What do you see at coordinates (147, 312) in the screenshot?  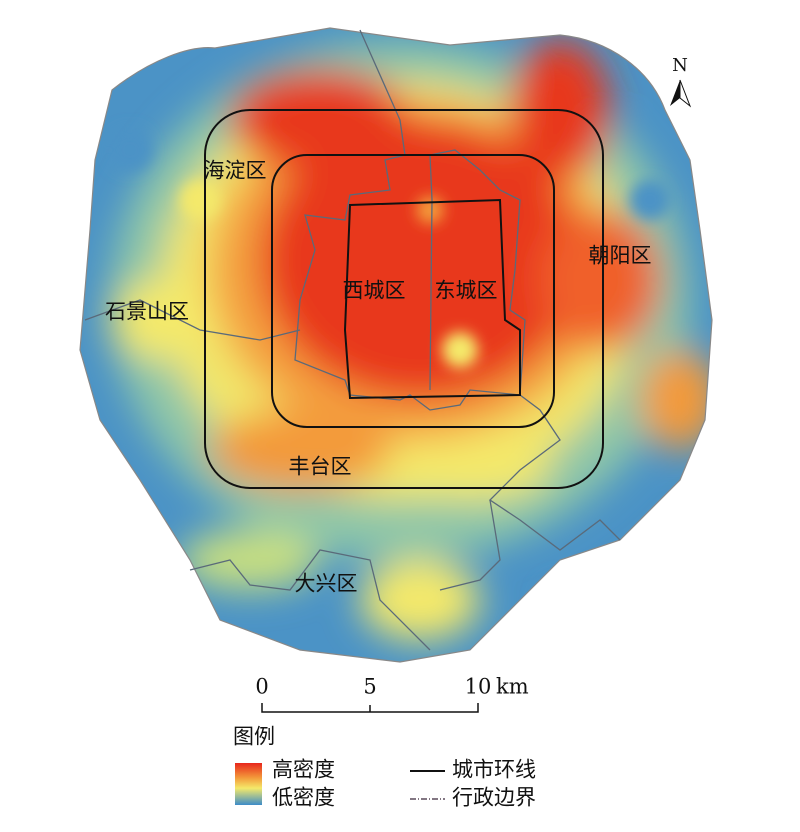 I see `district-label: 石景山区` at bounding box center [147, 312].